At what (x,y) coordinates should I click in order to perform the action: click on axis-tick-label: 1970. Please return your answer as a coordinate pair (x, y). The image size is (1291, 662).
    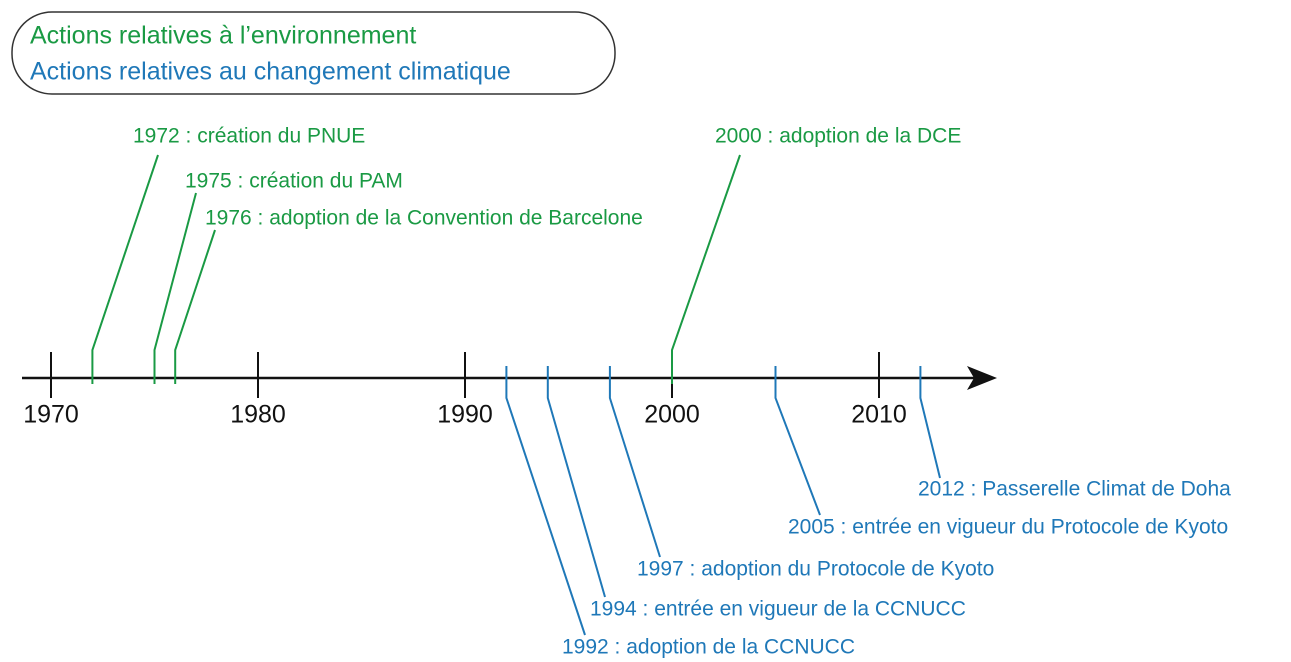
    Looking at the image, I should click on (51, 415).